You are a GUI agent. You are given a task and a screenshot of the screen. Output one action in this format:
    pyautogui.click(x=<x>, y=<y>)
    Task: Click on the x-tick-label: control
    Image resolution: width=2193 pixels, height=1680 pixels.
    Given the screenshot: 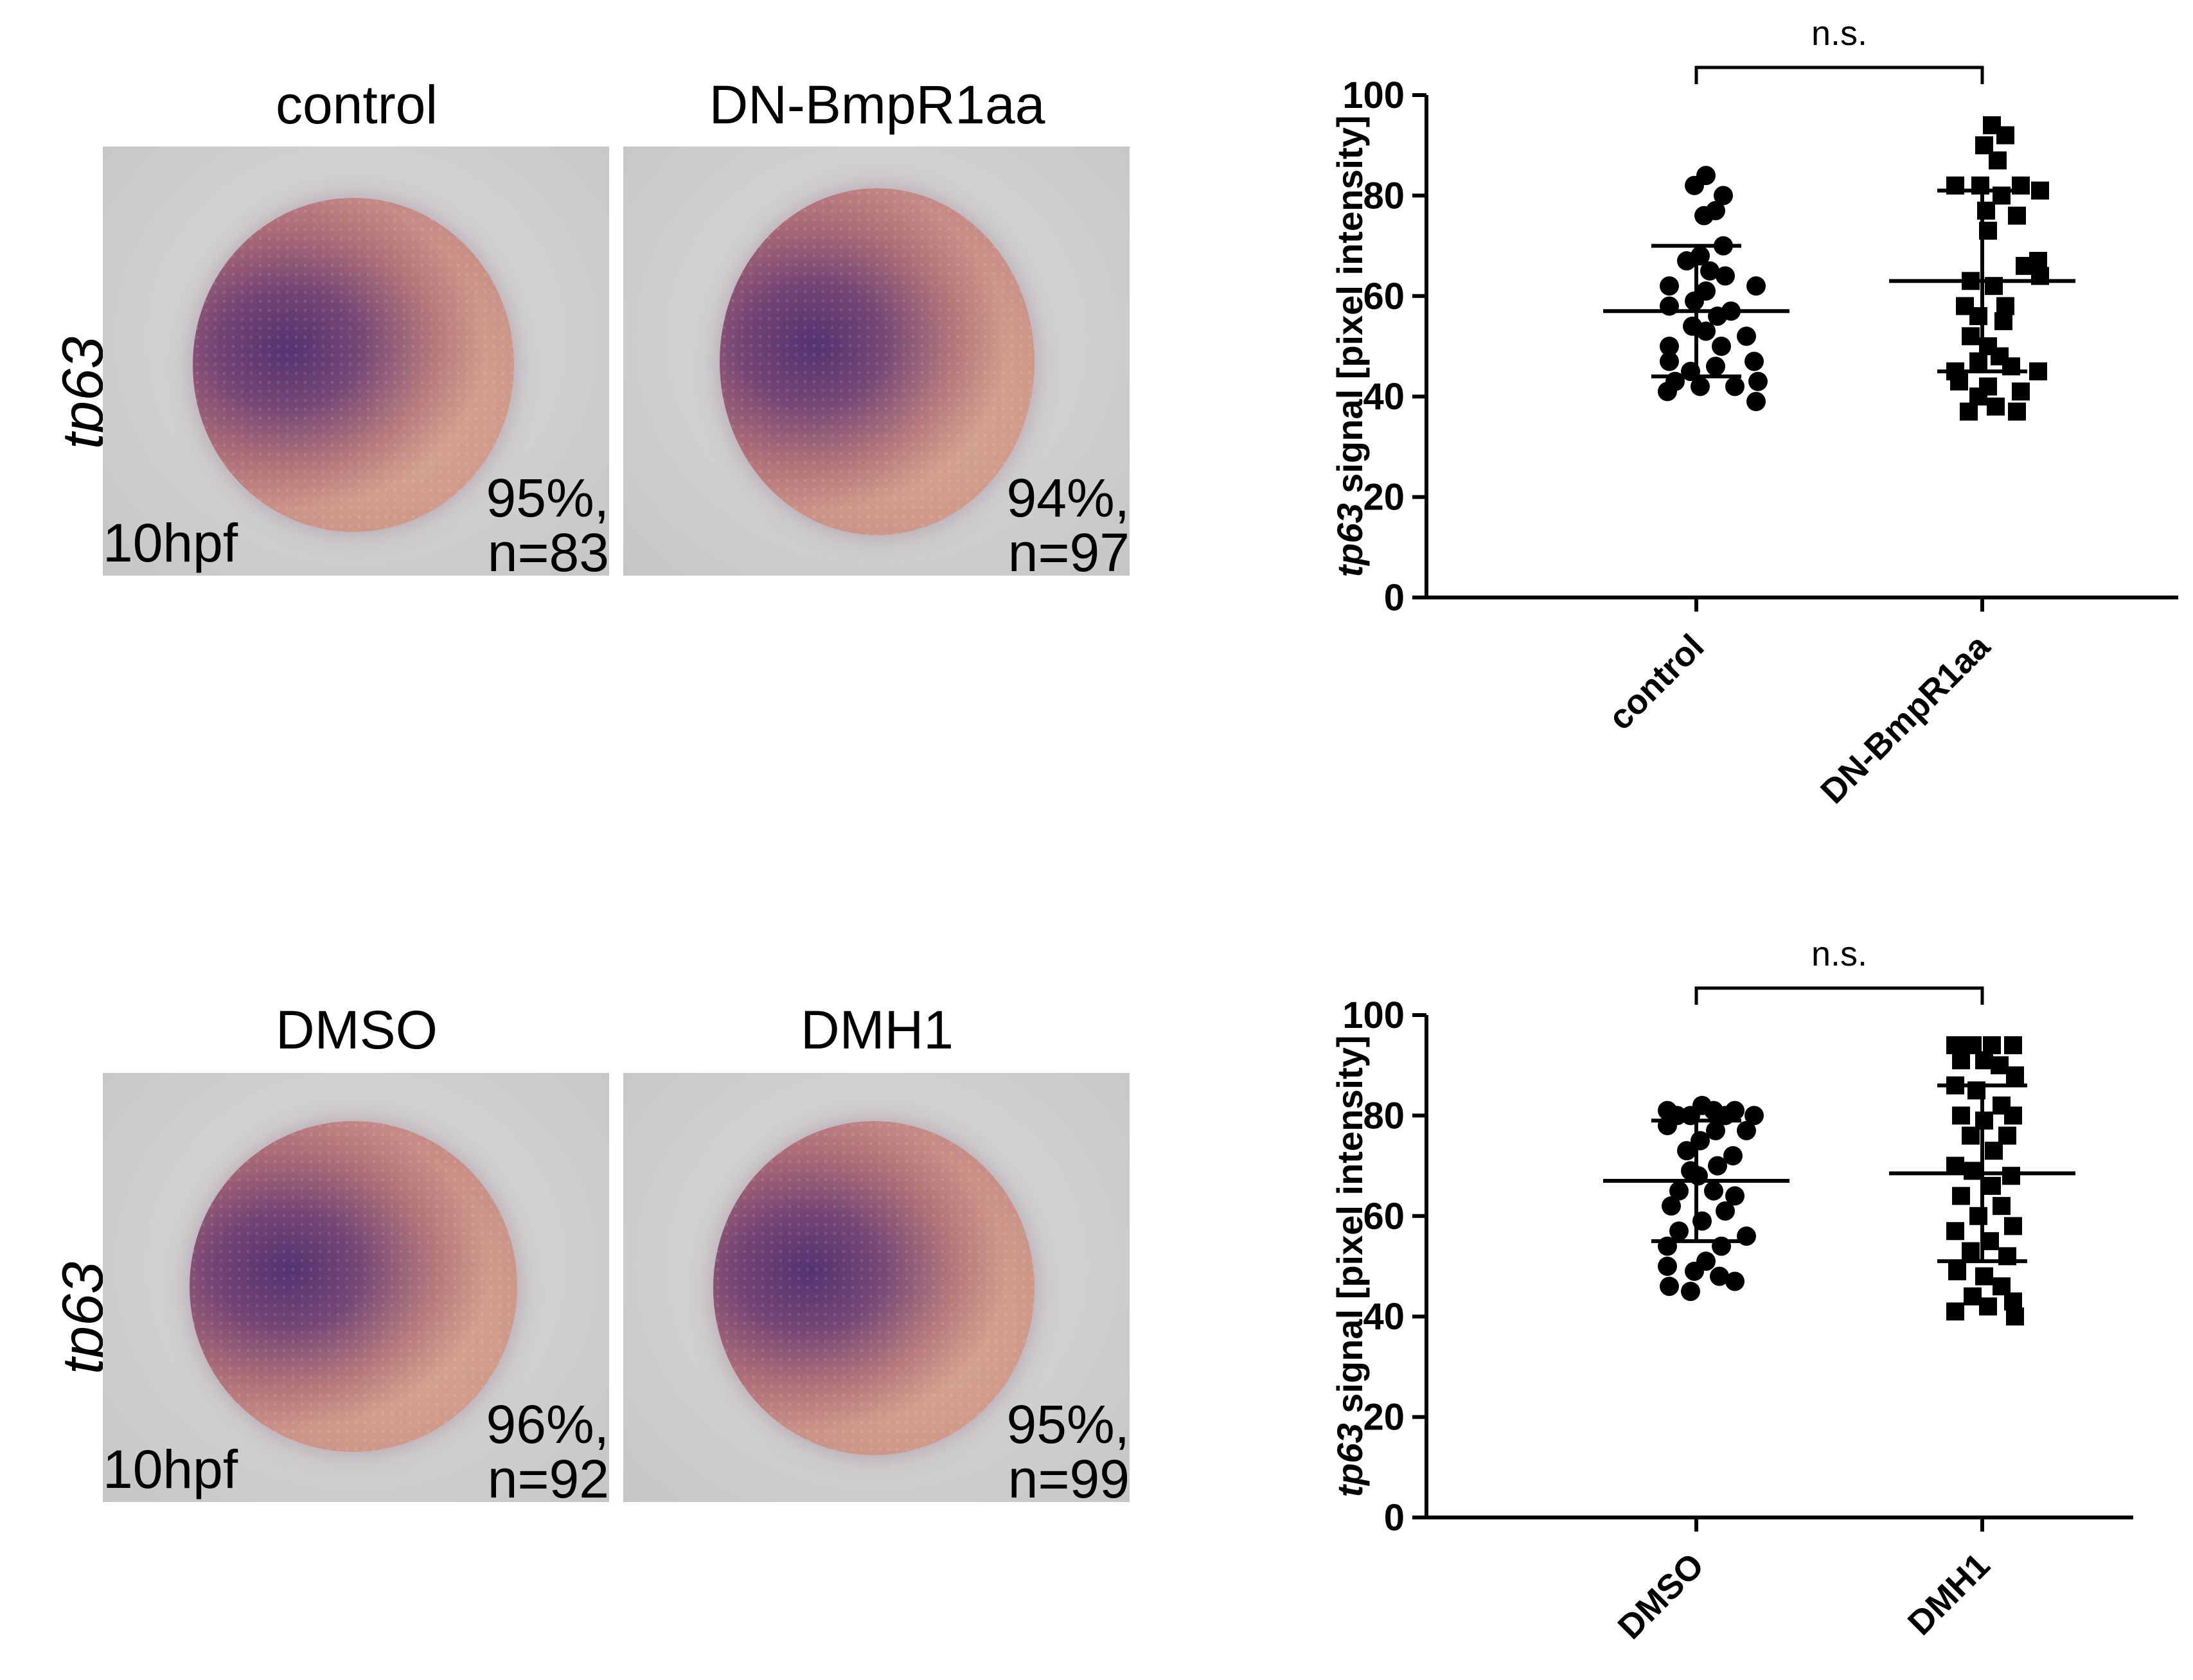 What is the action you would take?
    pyautogui.click(x=1656, y=682)
    